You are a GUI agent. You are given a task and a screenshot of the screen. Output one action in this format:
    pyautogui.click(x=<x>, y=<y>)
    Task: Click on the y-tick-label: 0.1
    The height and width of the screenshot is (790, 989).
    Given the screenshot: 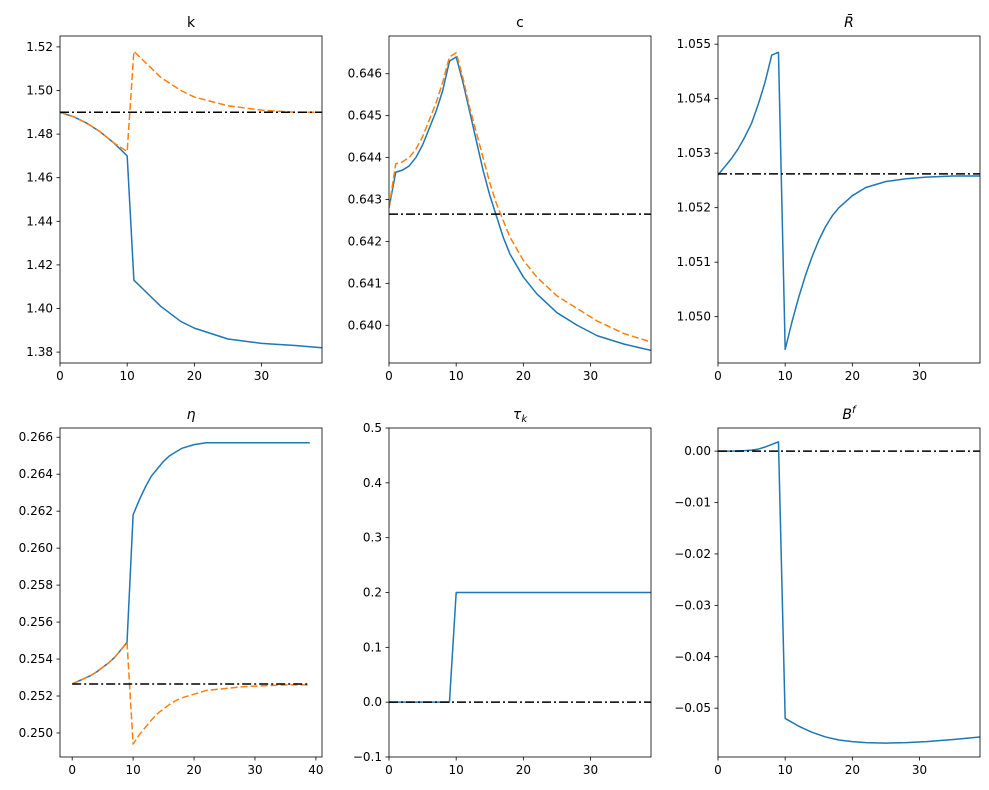 What is the action you would take?
    pyautogui.click(x=372, y=647)
    